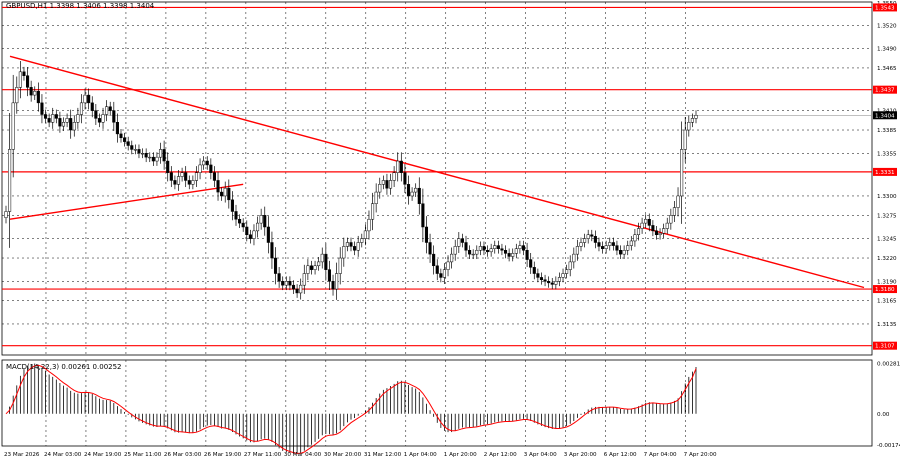 The image size is (900, 460). Describe the element at coordinates (885, 91) in the screenshot. I see `level-price-tag-label: 1.3437` at that location.